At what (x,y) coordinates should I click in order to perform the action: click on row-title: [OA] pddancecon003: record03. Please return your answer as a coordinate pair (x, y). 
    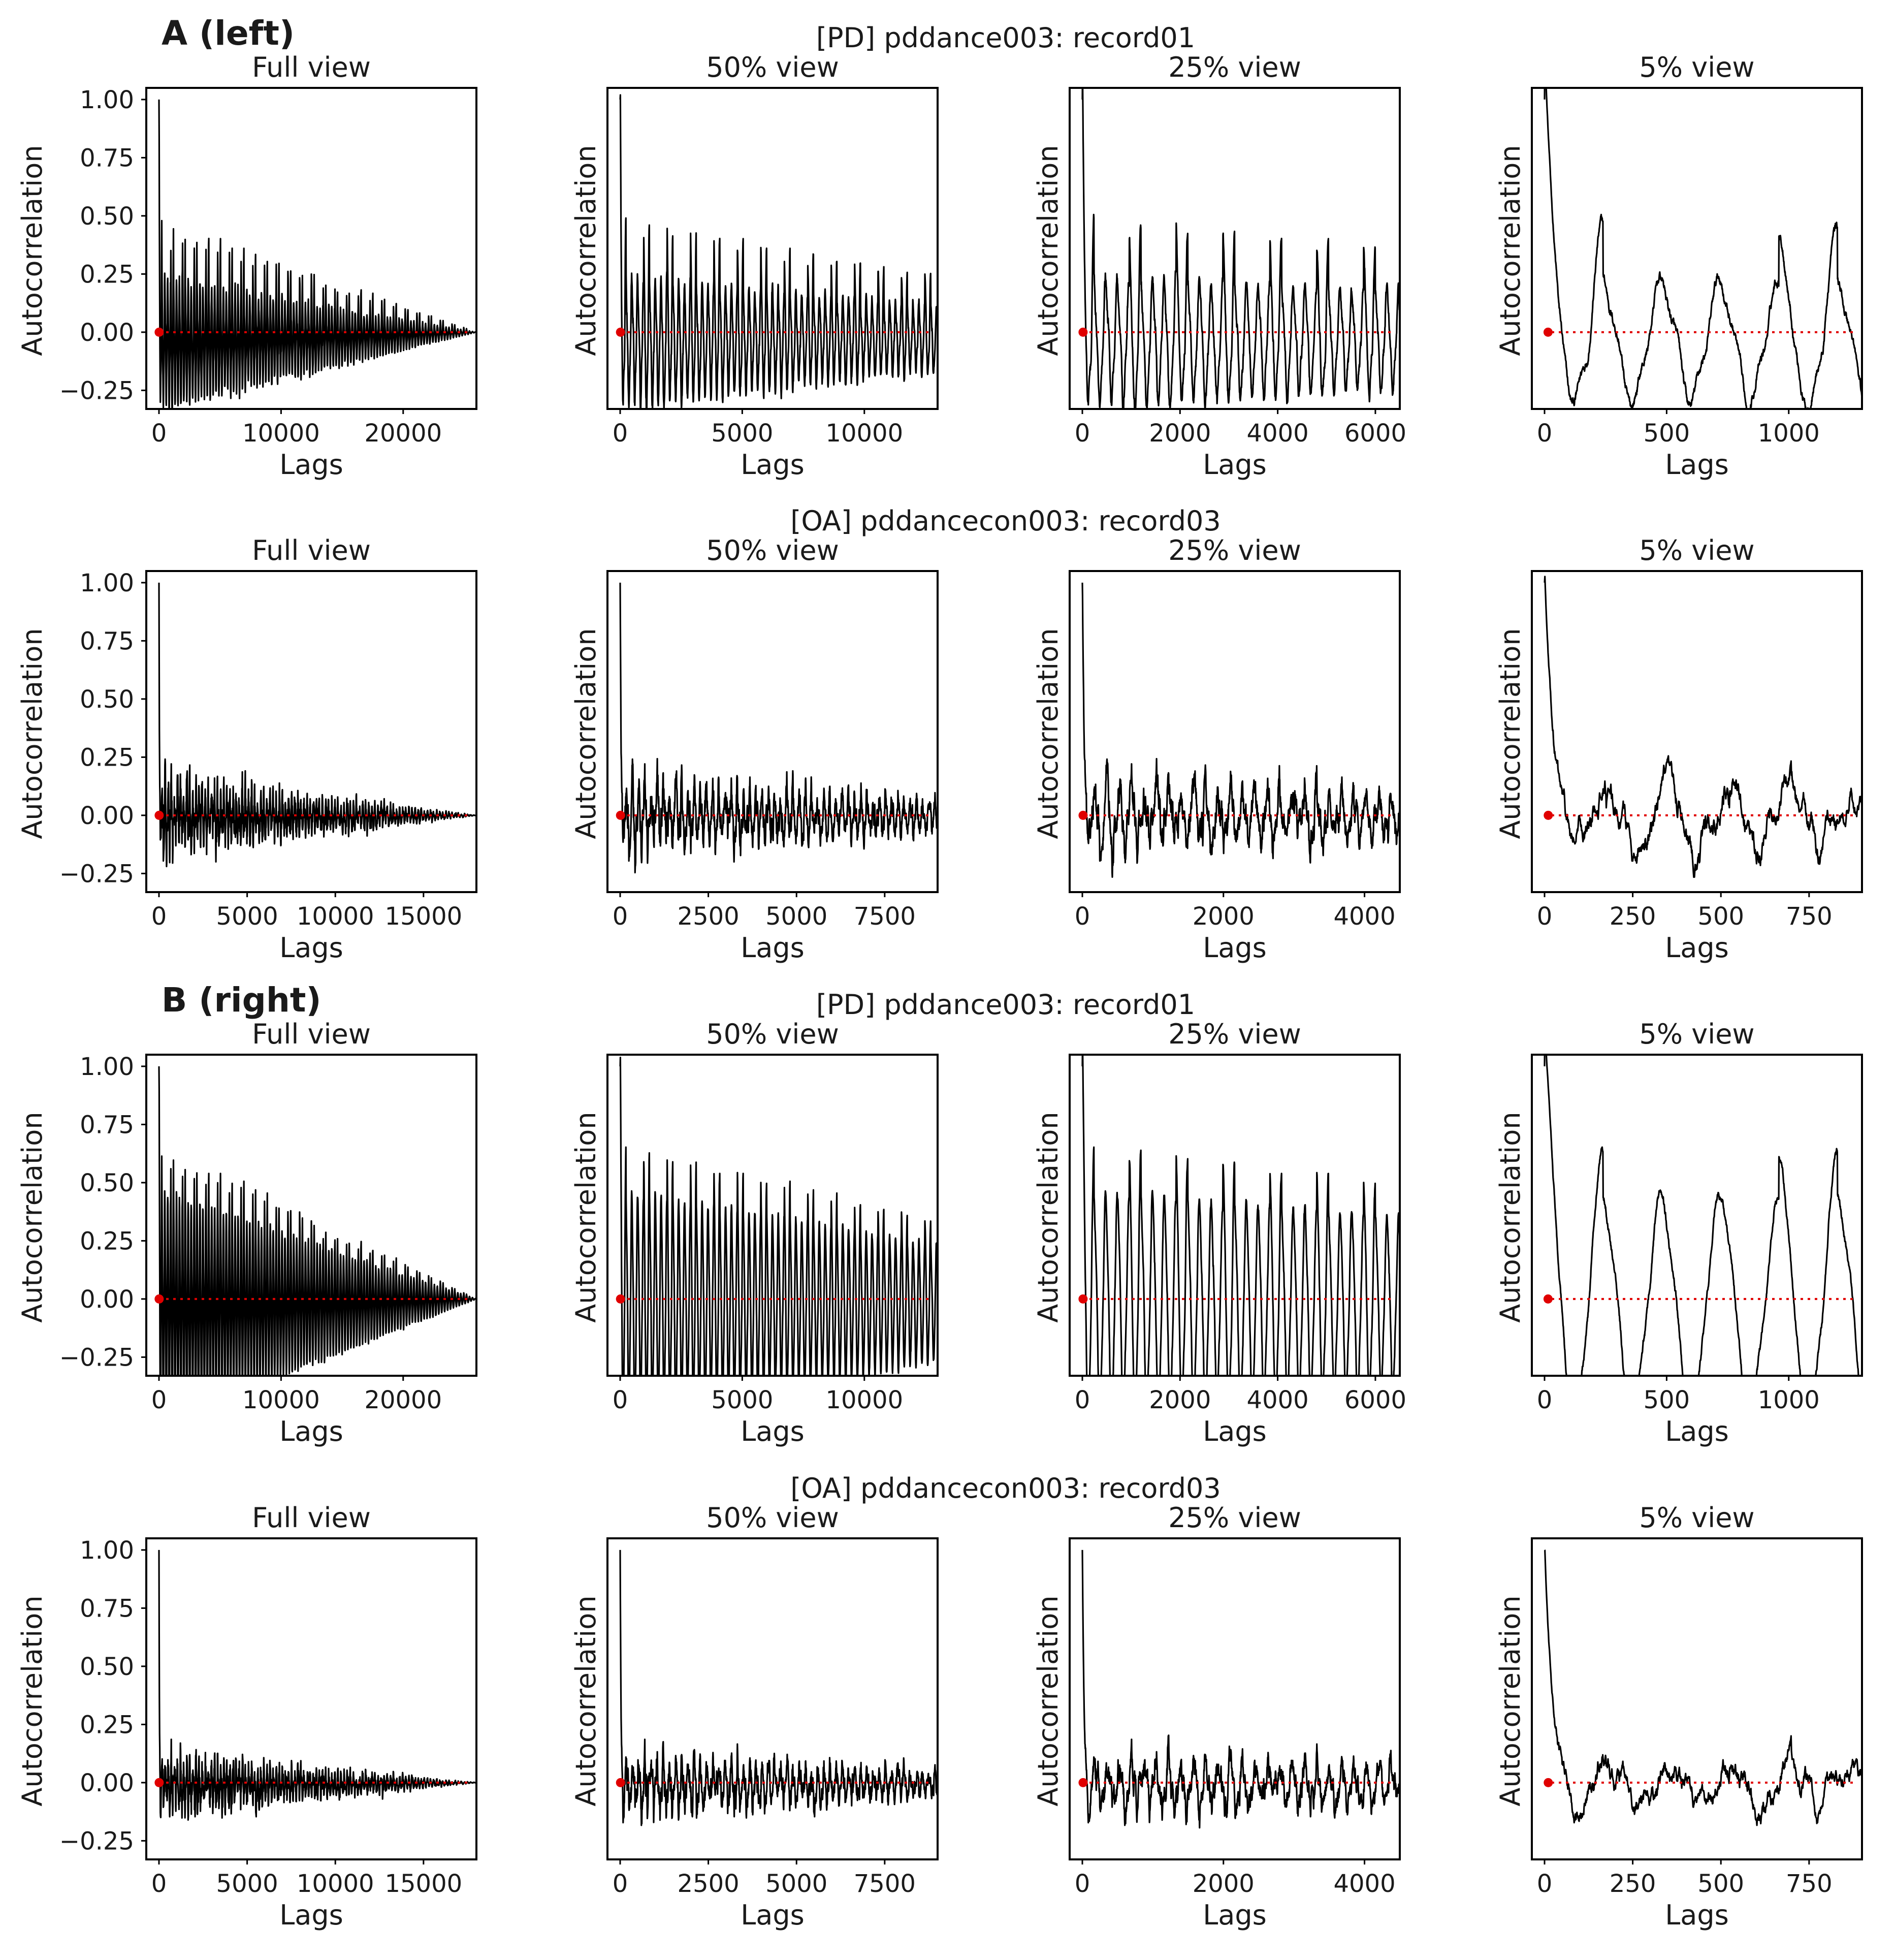
    Looking at the image, I should click on (1005, 521).